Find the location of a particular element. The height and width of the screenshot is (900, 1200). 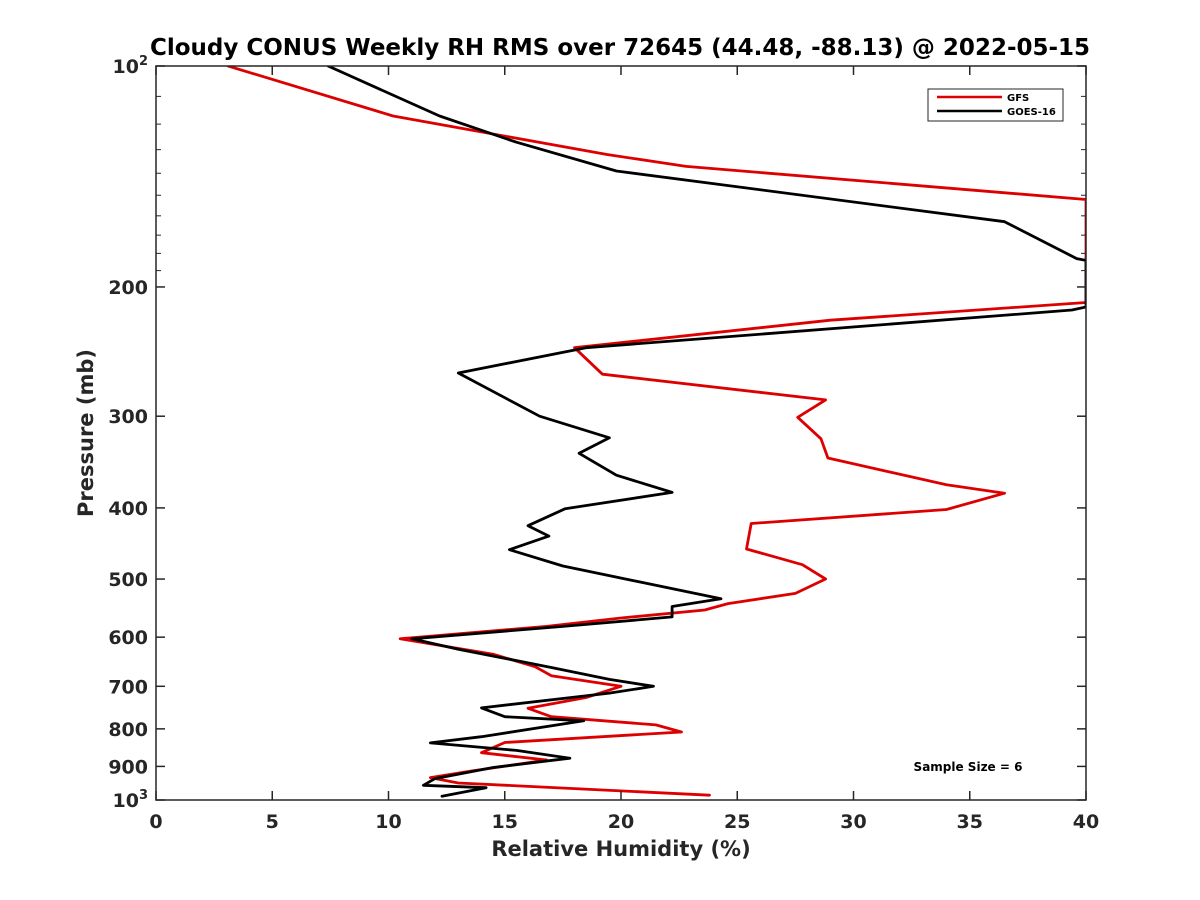

legend: GFS GOES-16 is located at coordinates (995, 105).